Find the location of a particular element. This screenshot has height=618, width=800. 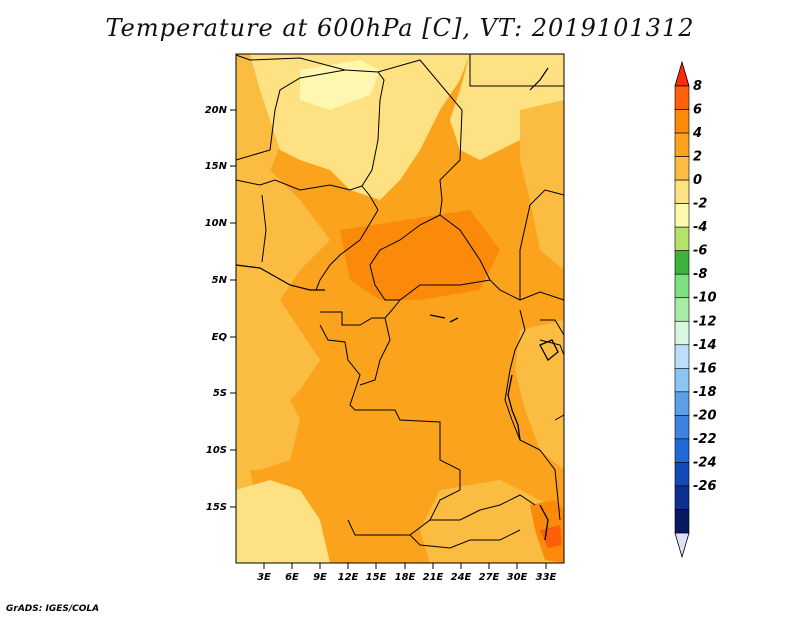

lake-victoria is located at coordinates (549, 350).